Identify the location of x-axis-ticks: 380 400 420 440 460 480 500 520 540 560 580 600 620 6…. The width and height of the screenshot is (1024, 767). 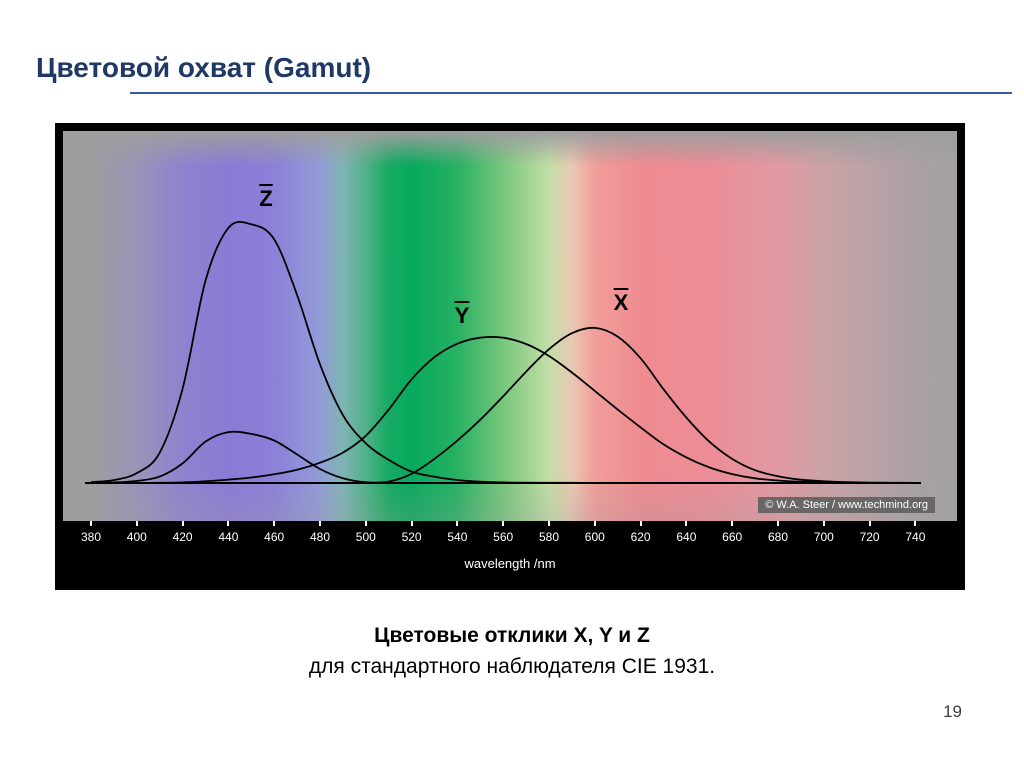
(510, 551).